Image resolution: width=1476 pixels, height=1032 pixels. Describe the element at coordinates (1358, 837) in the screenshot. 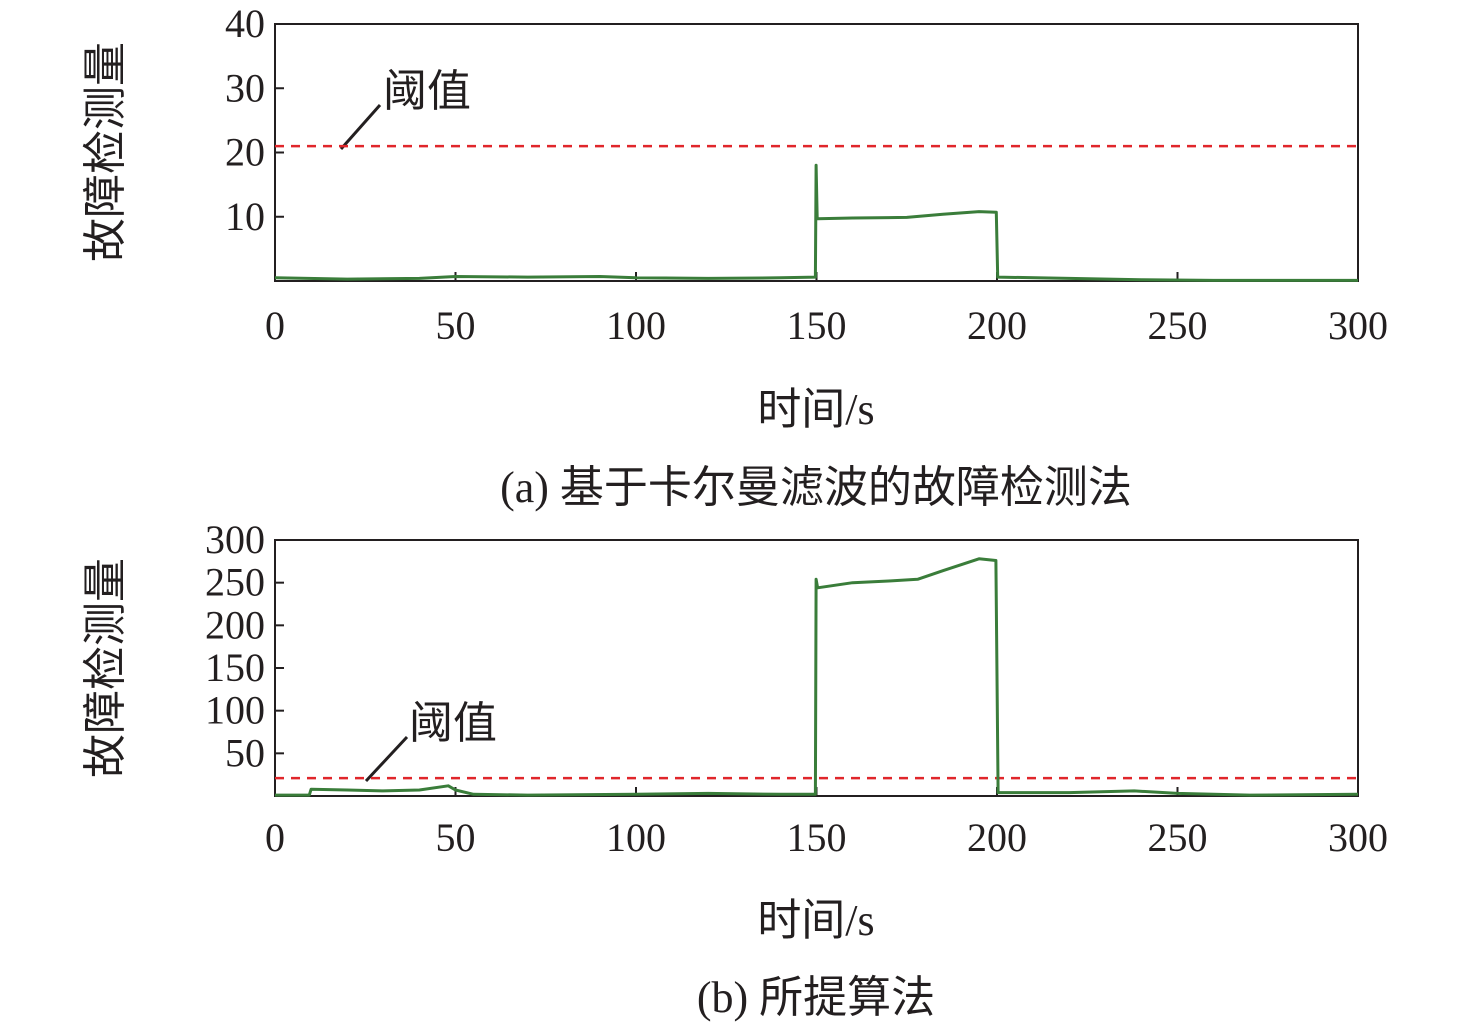

I see `x-tick-label-b: 300` at that location.